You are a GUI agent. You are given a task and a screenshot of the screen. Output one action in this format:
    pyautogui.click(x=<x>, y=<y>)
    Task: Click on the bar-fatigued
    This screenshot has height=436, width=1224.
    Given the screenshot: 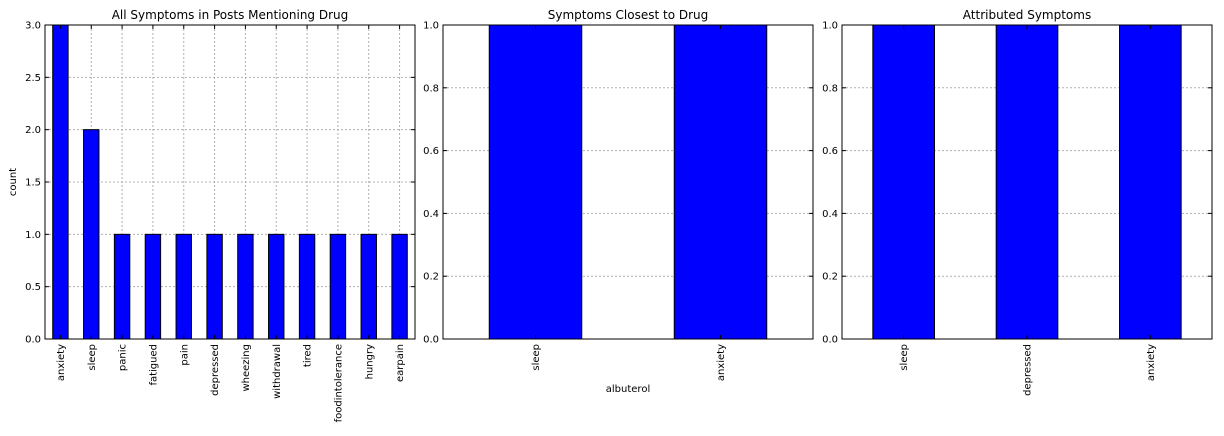 What is the action you would take?
    pyautogui.click(x=153, y=286)
    